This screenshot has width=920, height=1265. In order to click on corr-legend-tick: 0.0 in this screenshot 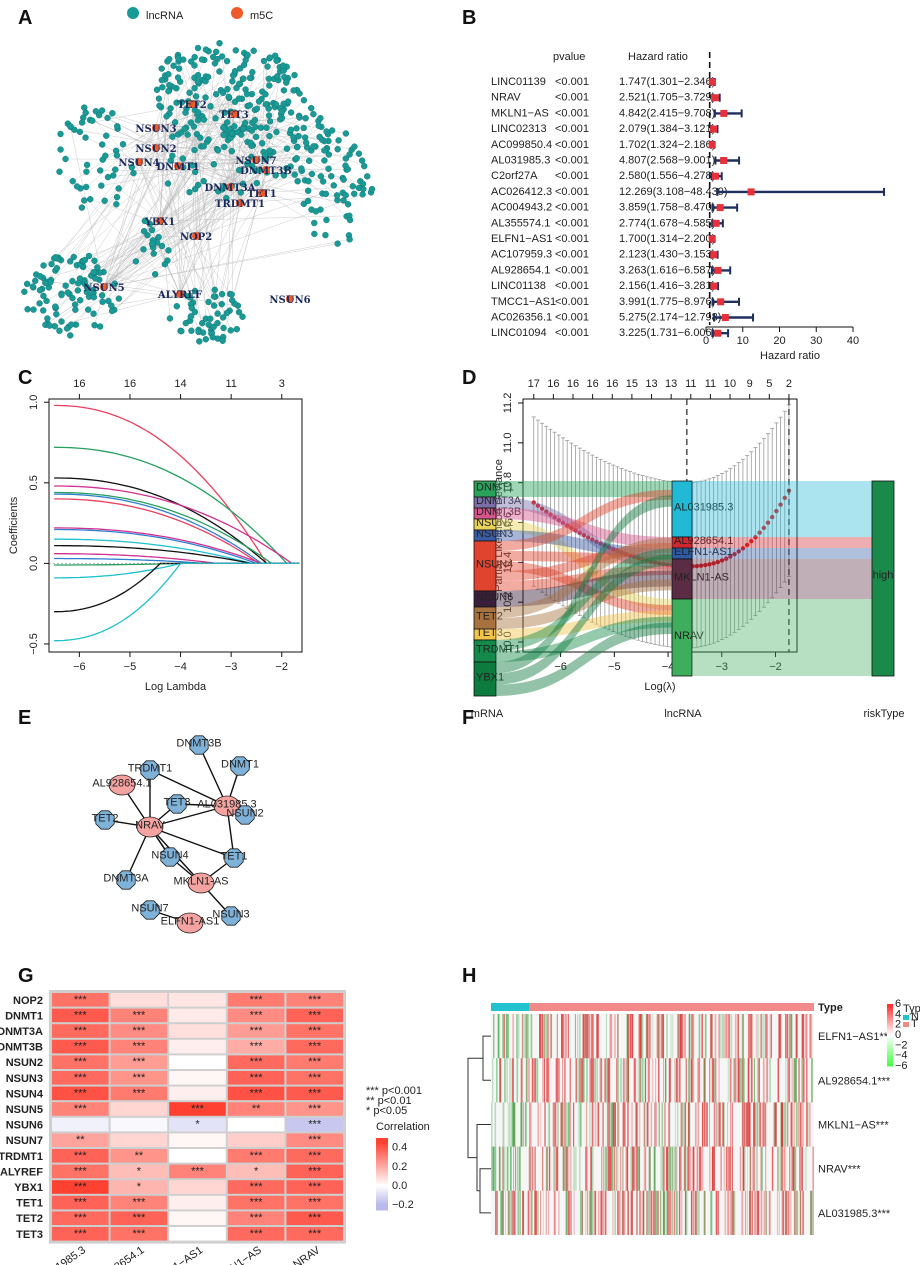, I will do `click(399, 1186)`.